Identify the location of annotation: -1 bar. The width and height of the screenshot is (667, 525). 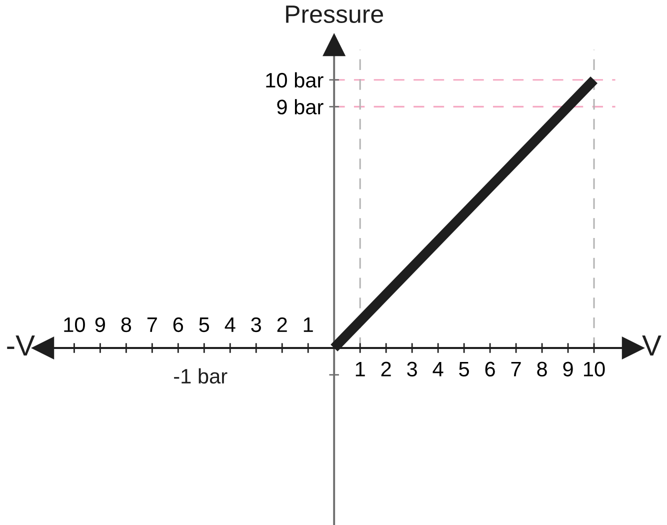
(201, 376).